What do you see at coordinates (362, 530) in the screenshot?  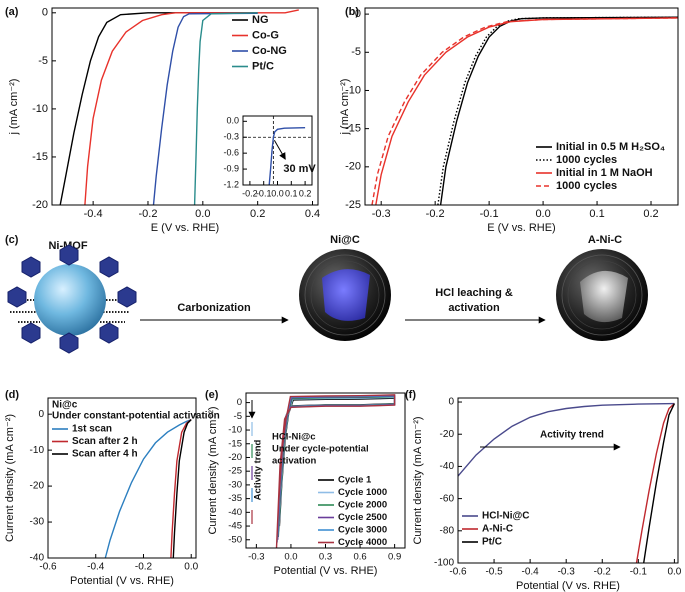 I see `legend-label: Cycle 3000` at bounding box center [362, 530].